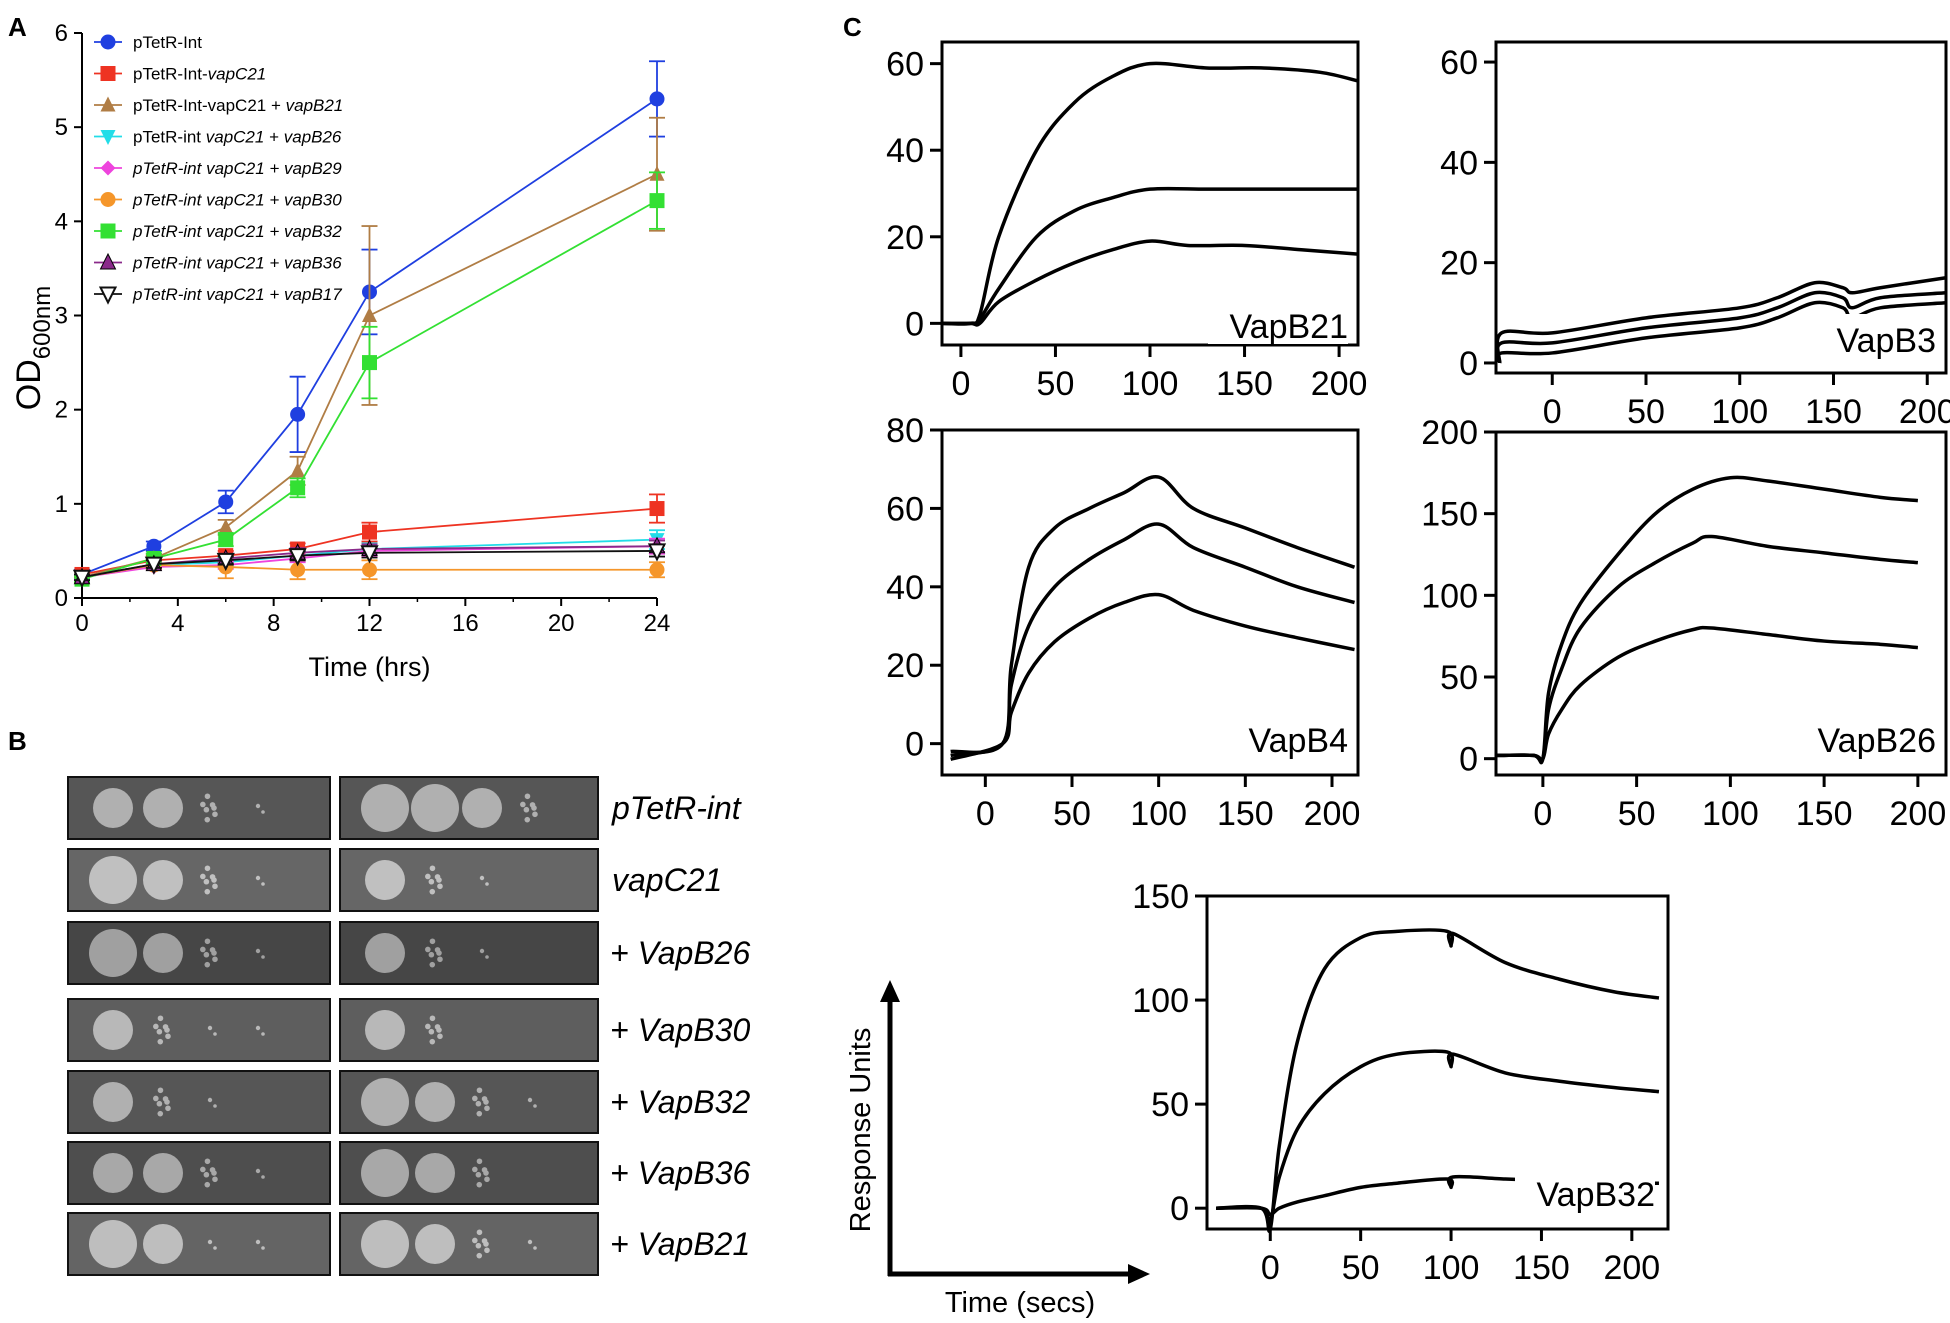 Image resolution: width=1950 pixels, height=1323 pixels. Describe the element at coordinates (209, 105) in the screenshot. I see `legend-label-part: pTetR-Int-vapC21 +` at that location.